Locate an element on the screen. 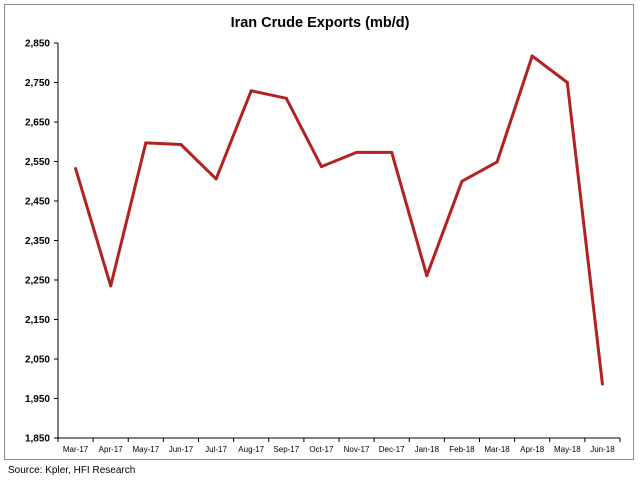  x-tick-label: Apr-18 is located at coordinates (532, 449).